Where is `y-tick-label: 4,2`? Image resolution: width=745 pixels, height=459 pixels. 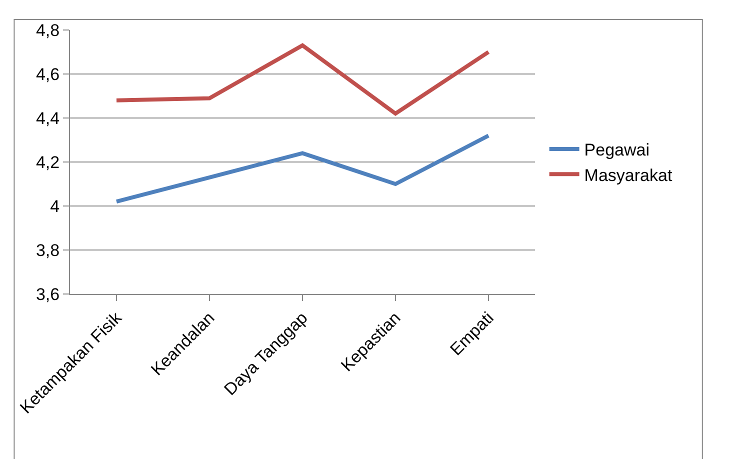 y-tick-label: 4,2 is located at coordinates (48, 162).